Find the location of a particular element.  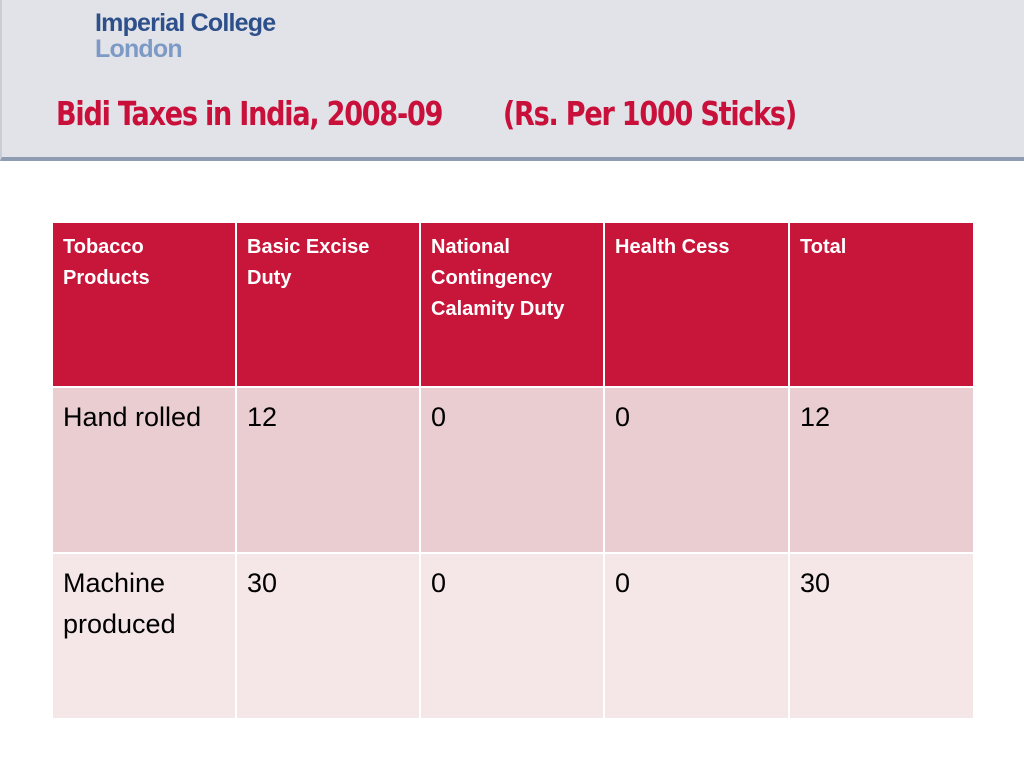

cell-total: 30 is located at coordinates (881, 636).